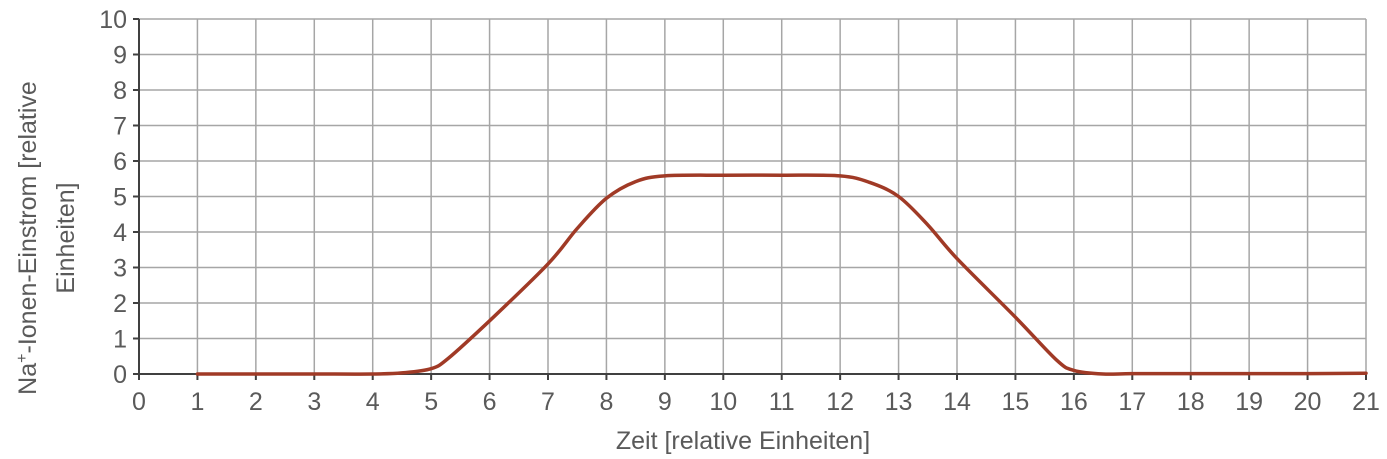 The image size is (1387, 459). I want to click on y-axis-title: Na+-Ionen-Einstrom [relative Einheiten], so click(47, 238).